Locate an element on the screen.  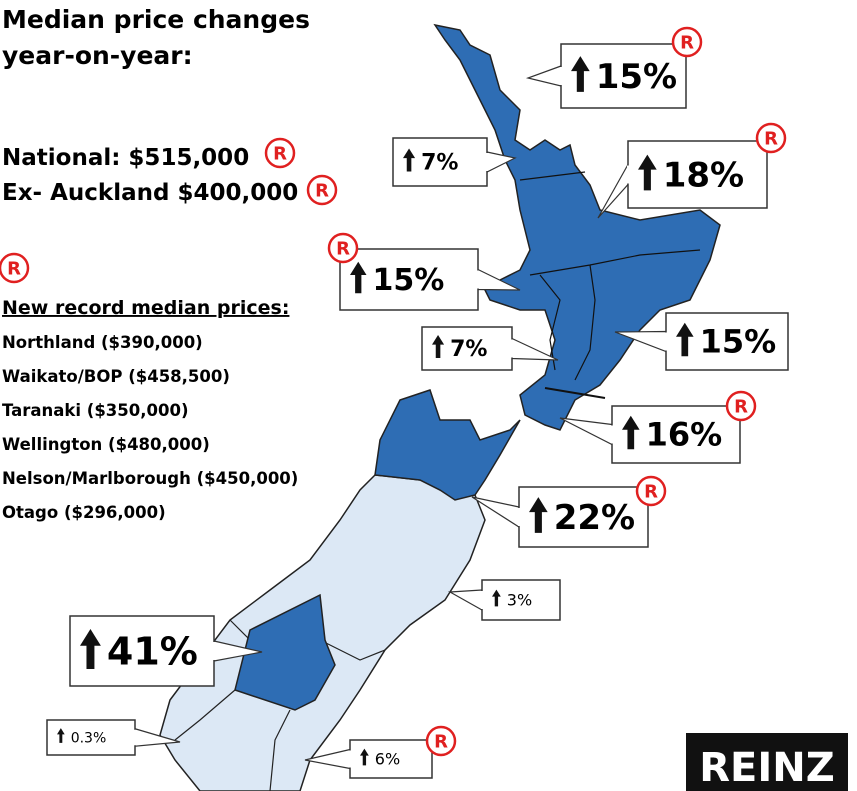
price-change: 41% is located at coordinates (152, 651).